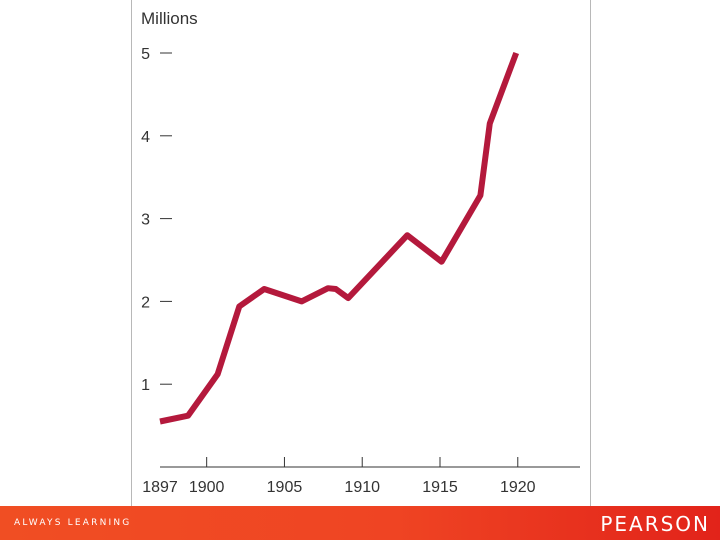  What do you see at coordinates (518, 487) in the screenshot?
I see `x-tick-label: 1920` at bounding box center [518, 487].